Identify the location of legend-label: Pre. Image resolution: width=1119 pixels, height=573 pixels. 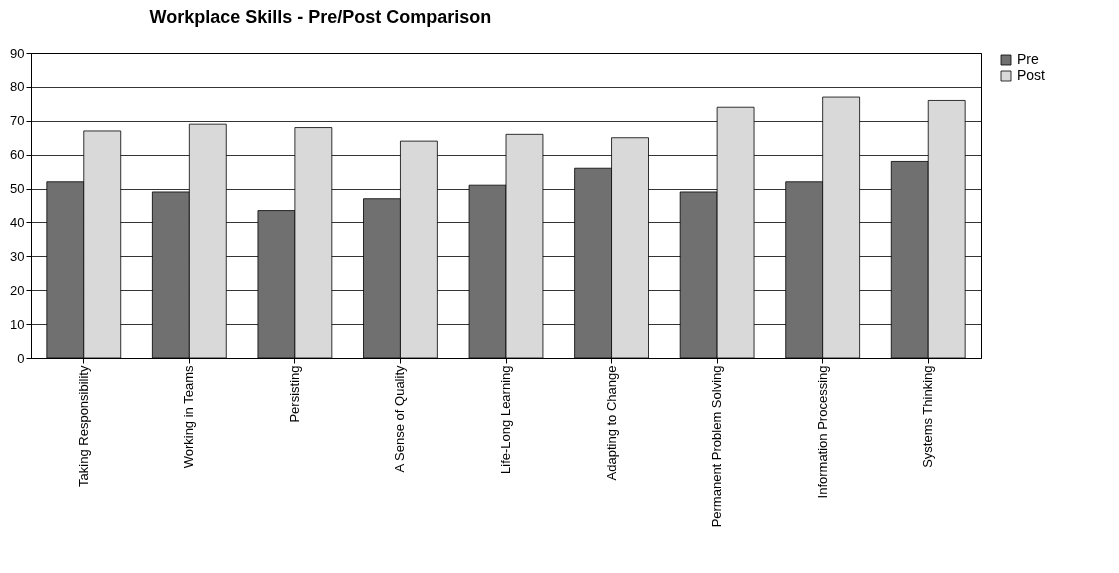
(1028, 59).